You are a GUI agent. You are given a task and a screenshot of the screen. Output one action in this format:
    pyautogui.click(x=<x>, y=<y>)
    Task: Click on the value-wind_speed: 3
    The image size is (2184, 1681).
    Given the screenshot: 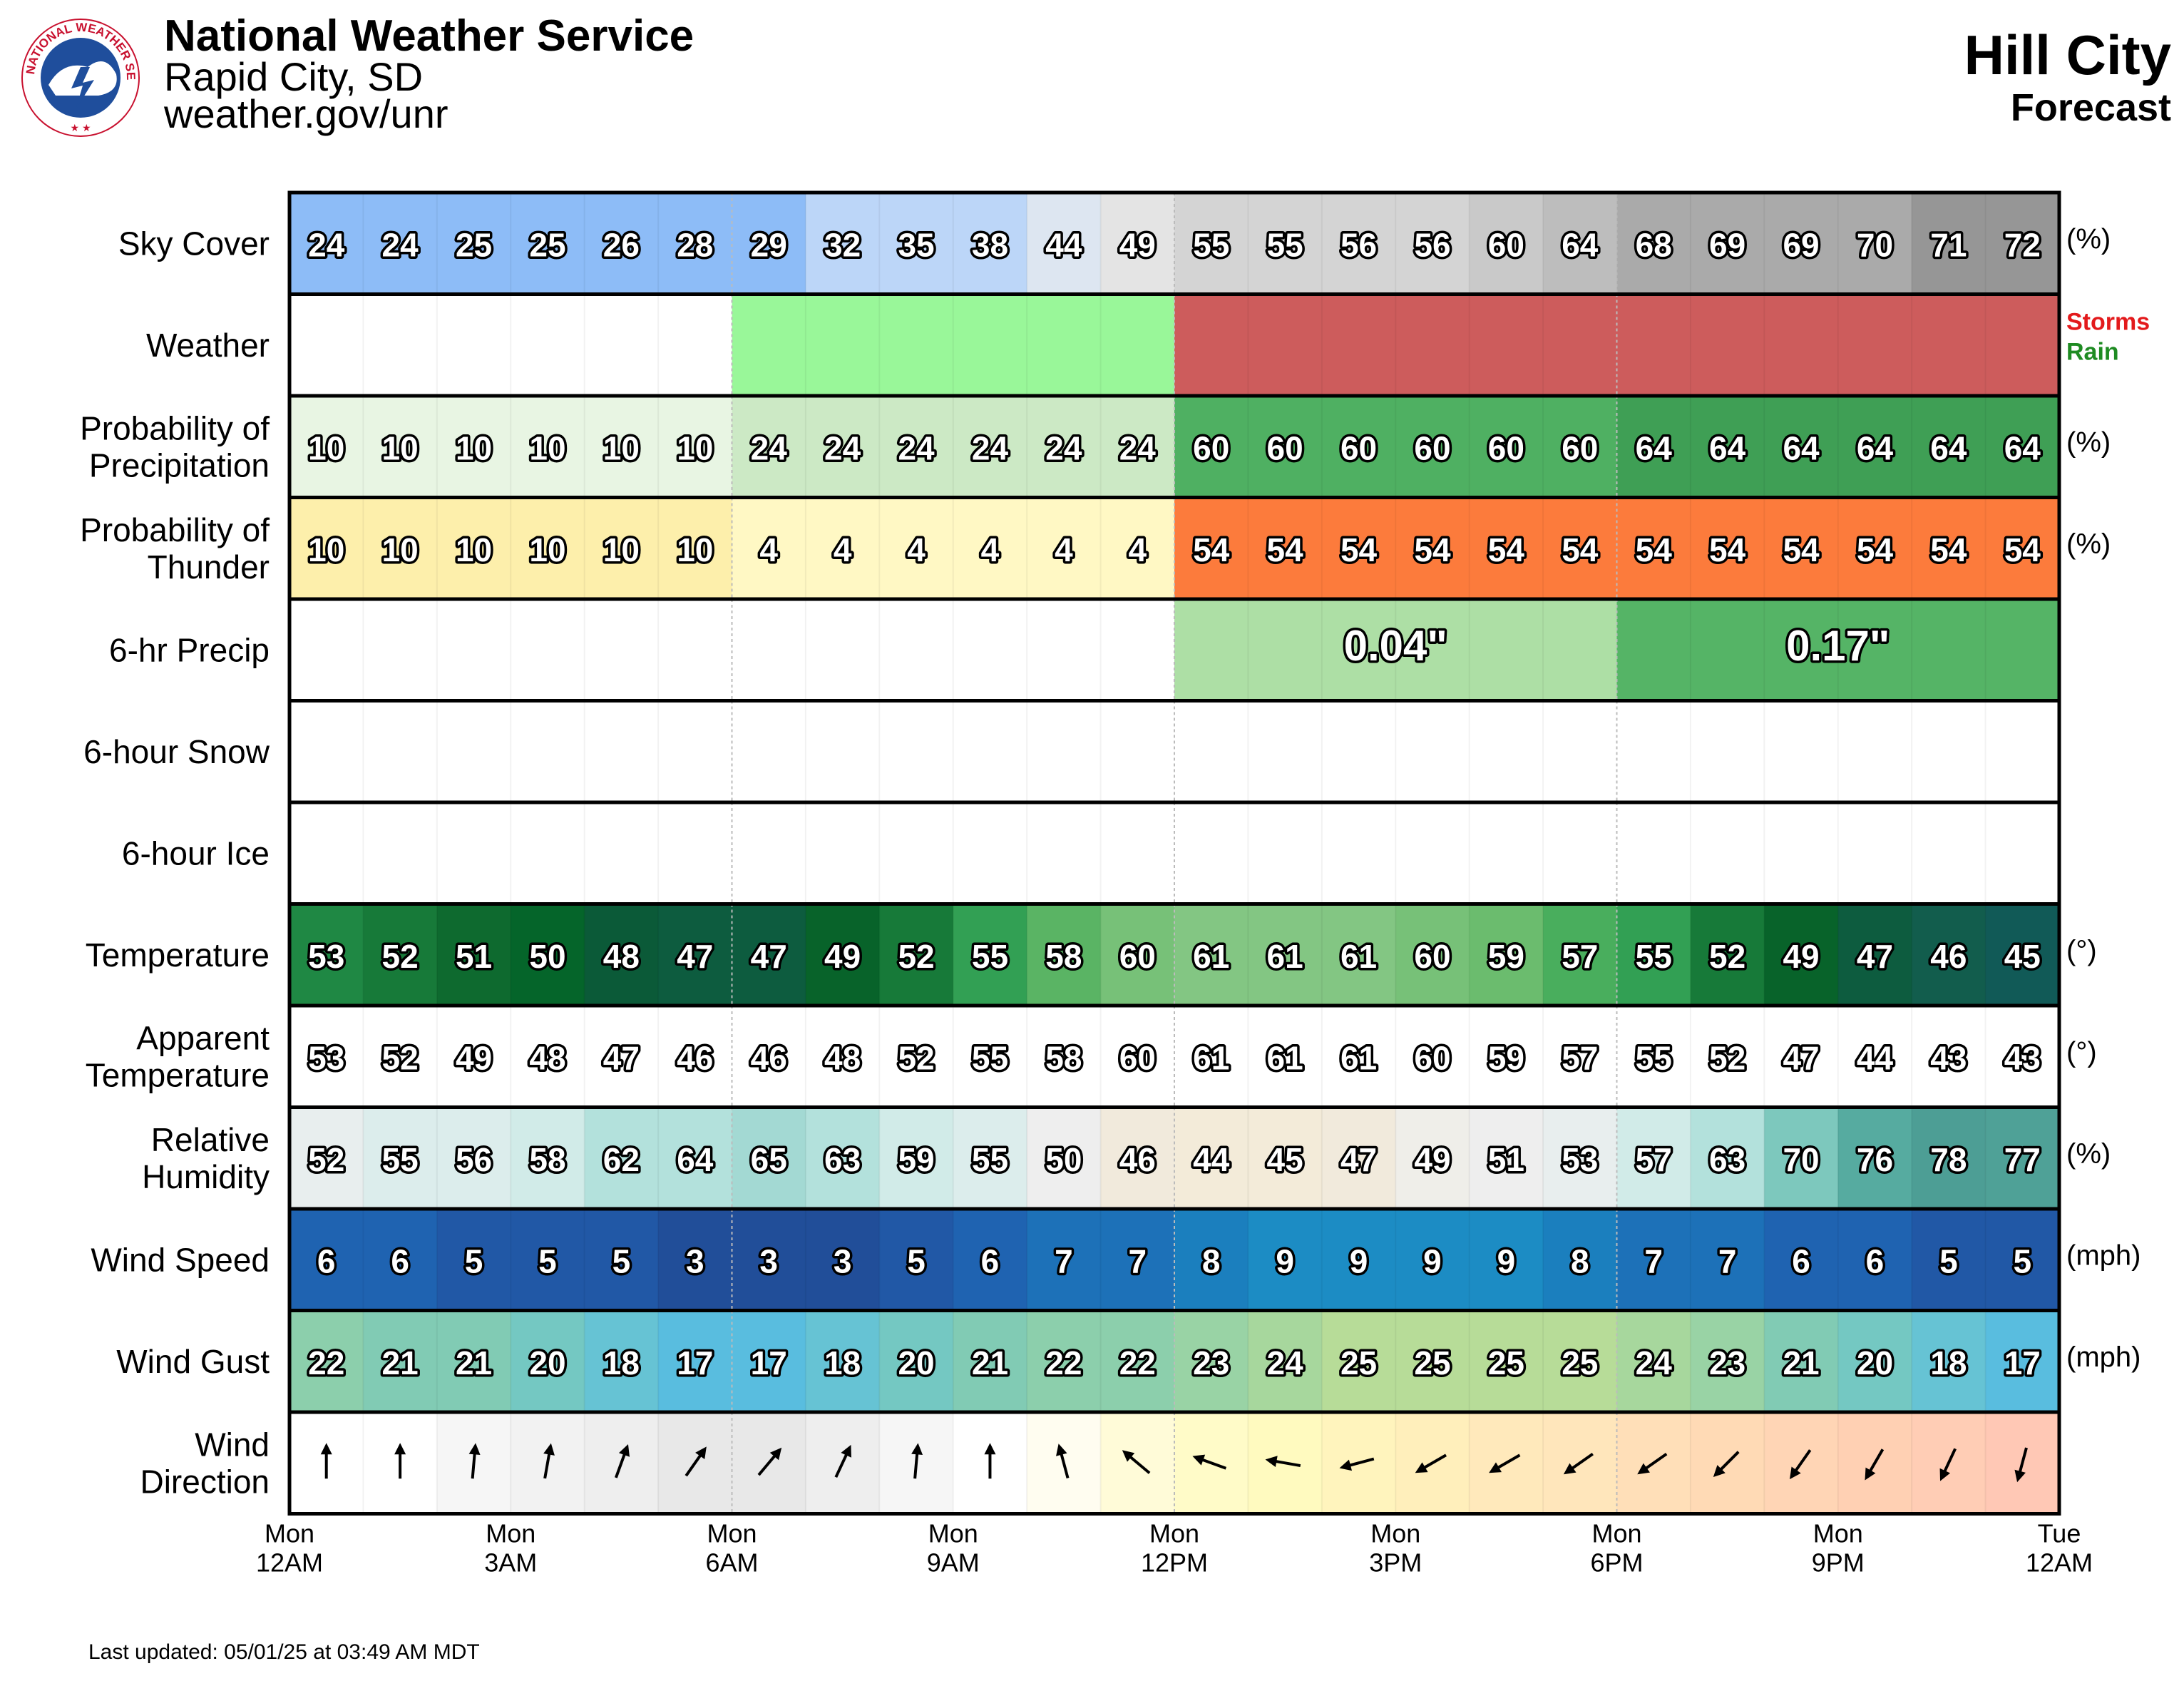 What is the action you would take?
    pyautogui.click(x=768, y=1260)
    